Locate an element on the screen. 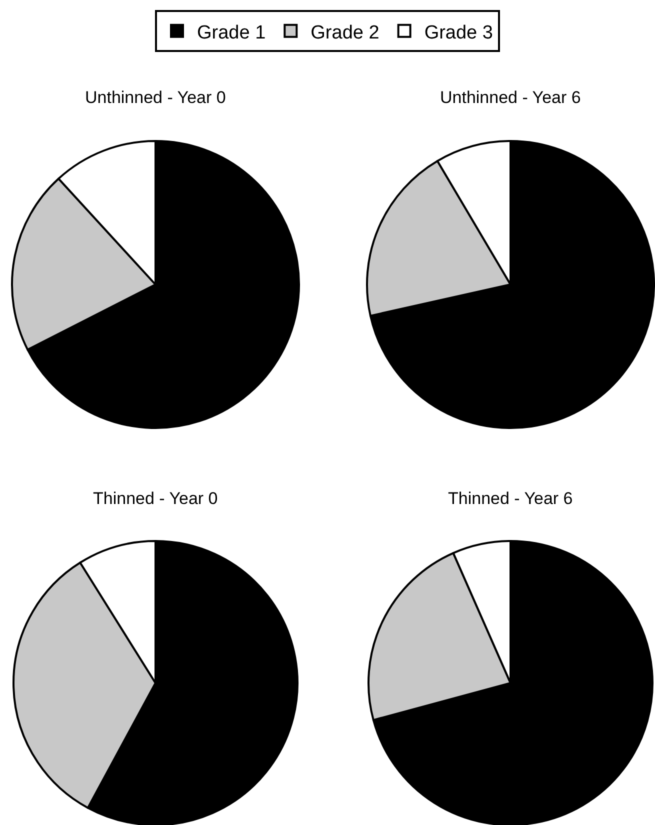 The image size is (655, 825). chart-title: Thinned - Year 0 is located at coordinates (155, 498).